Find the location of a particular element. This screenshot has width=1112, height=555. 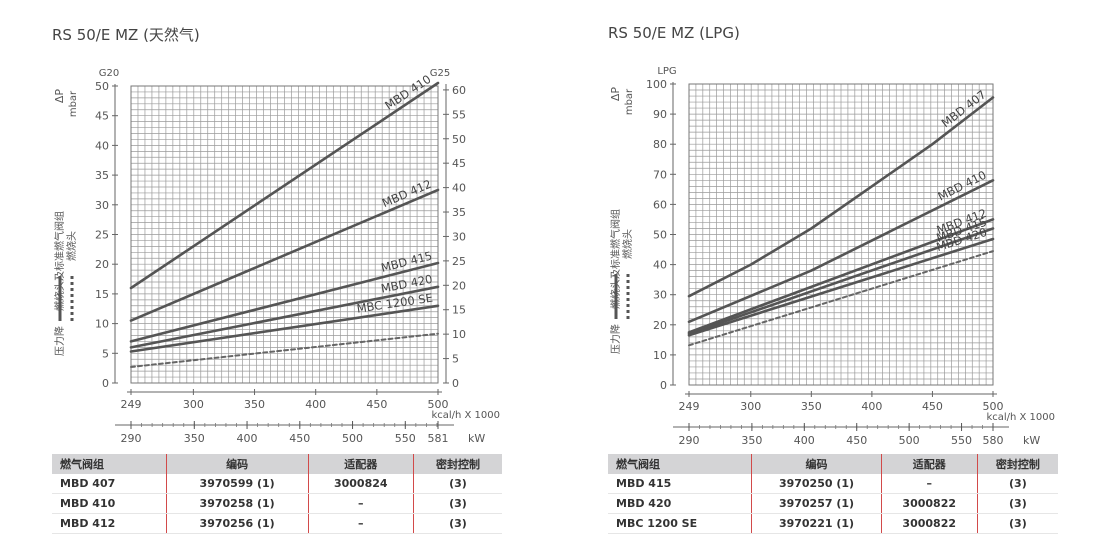

cell-gas-train: MBC 1200 SE is located at coordinates (680, 523).